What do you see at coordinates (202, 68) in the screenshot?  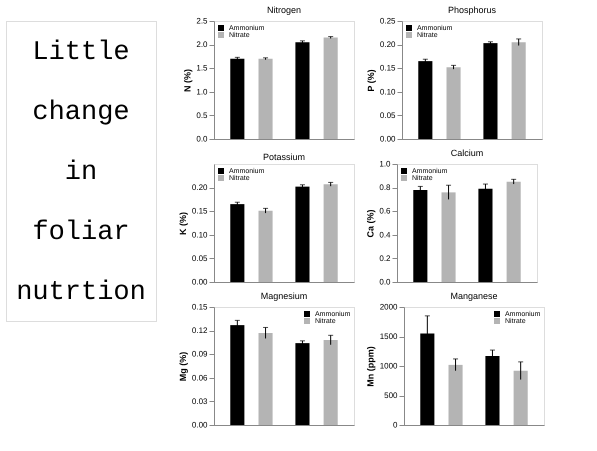 I see `y-tick-label: 1.5` at bounding box center [202, 68].